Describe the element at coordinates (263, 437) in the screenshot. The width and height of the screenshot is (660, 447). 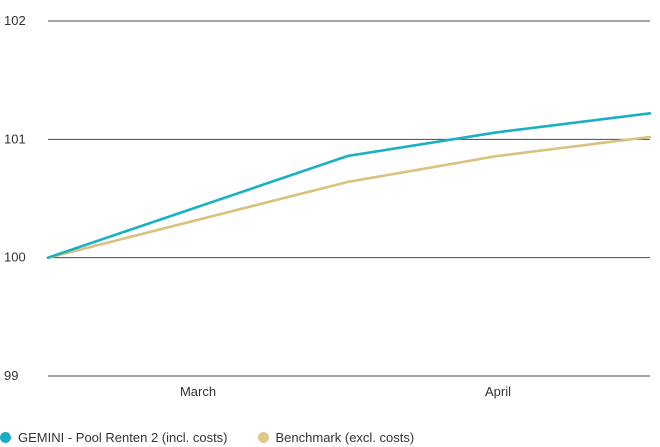
I see `legend-marker-benchmark` at that location.